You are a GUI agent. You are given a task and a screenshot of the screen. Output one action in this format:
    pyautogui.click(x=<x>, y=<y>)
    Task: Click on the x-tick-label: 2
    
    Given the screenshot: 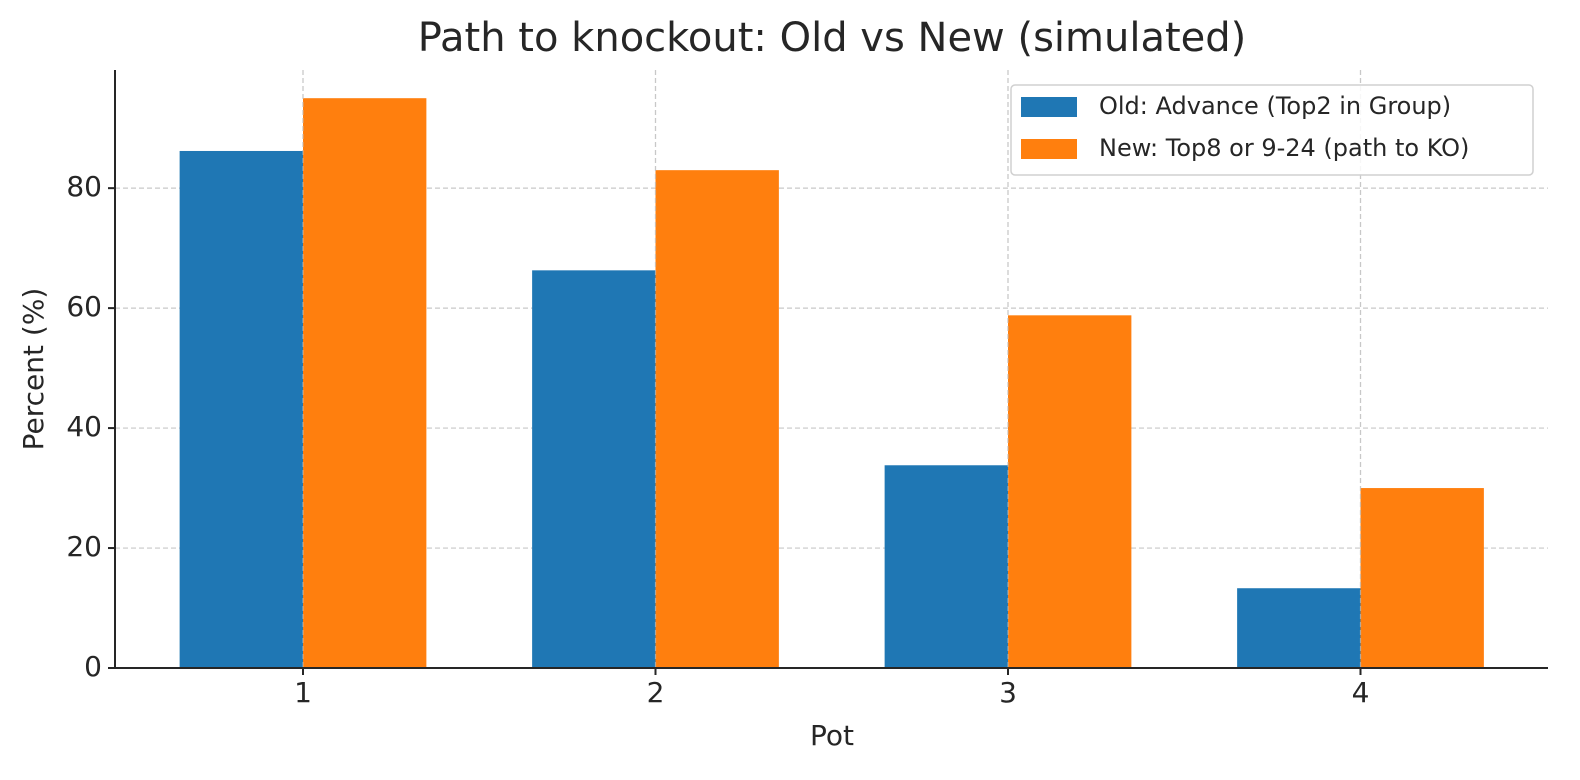 What is the action you would take?
    pyautogui.click(x=656, y=692)
    